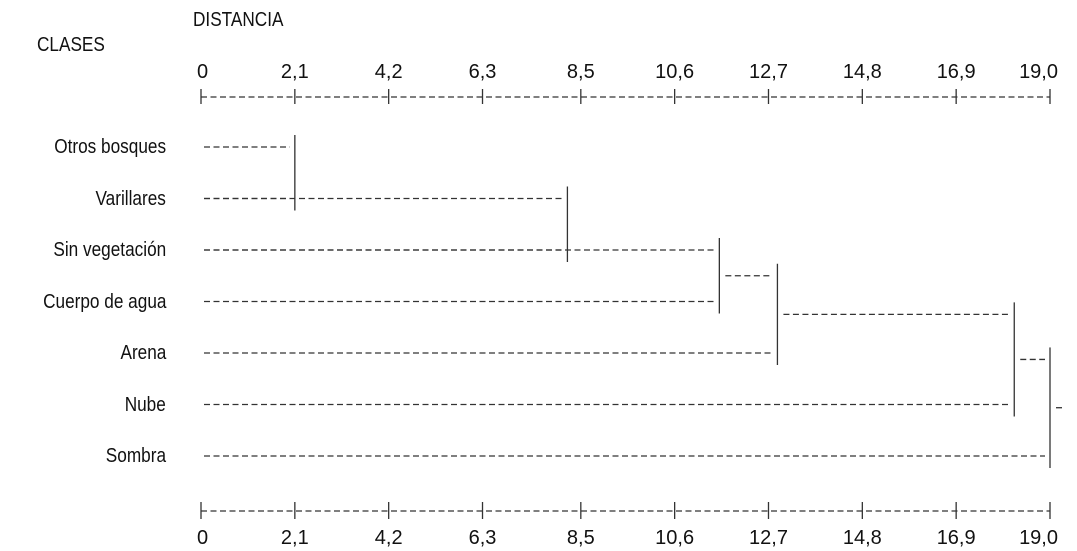 Image resolution: width=1077 pixels, height=551 pixels. What do you see at coordinates (580, 72) in the screenshot?
I see `top-tick-label: 8,5` at bounding box center [580, 72].